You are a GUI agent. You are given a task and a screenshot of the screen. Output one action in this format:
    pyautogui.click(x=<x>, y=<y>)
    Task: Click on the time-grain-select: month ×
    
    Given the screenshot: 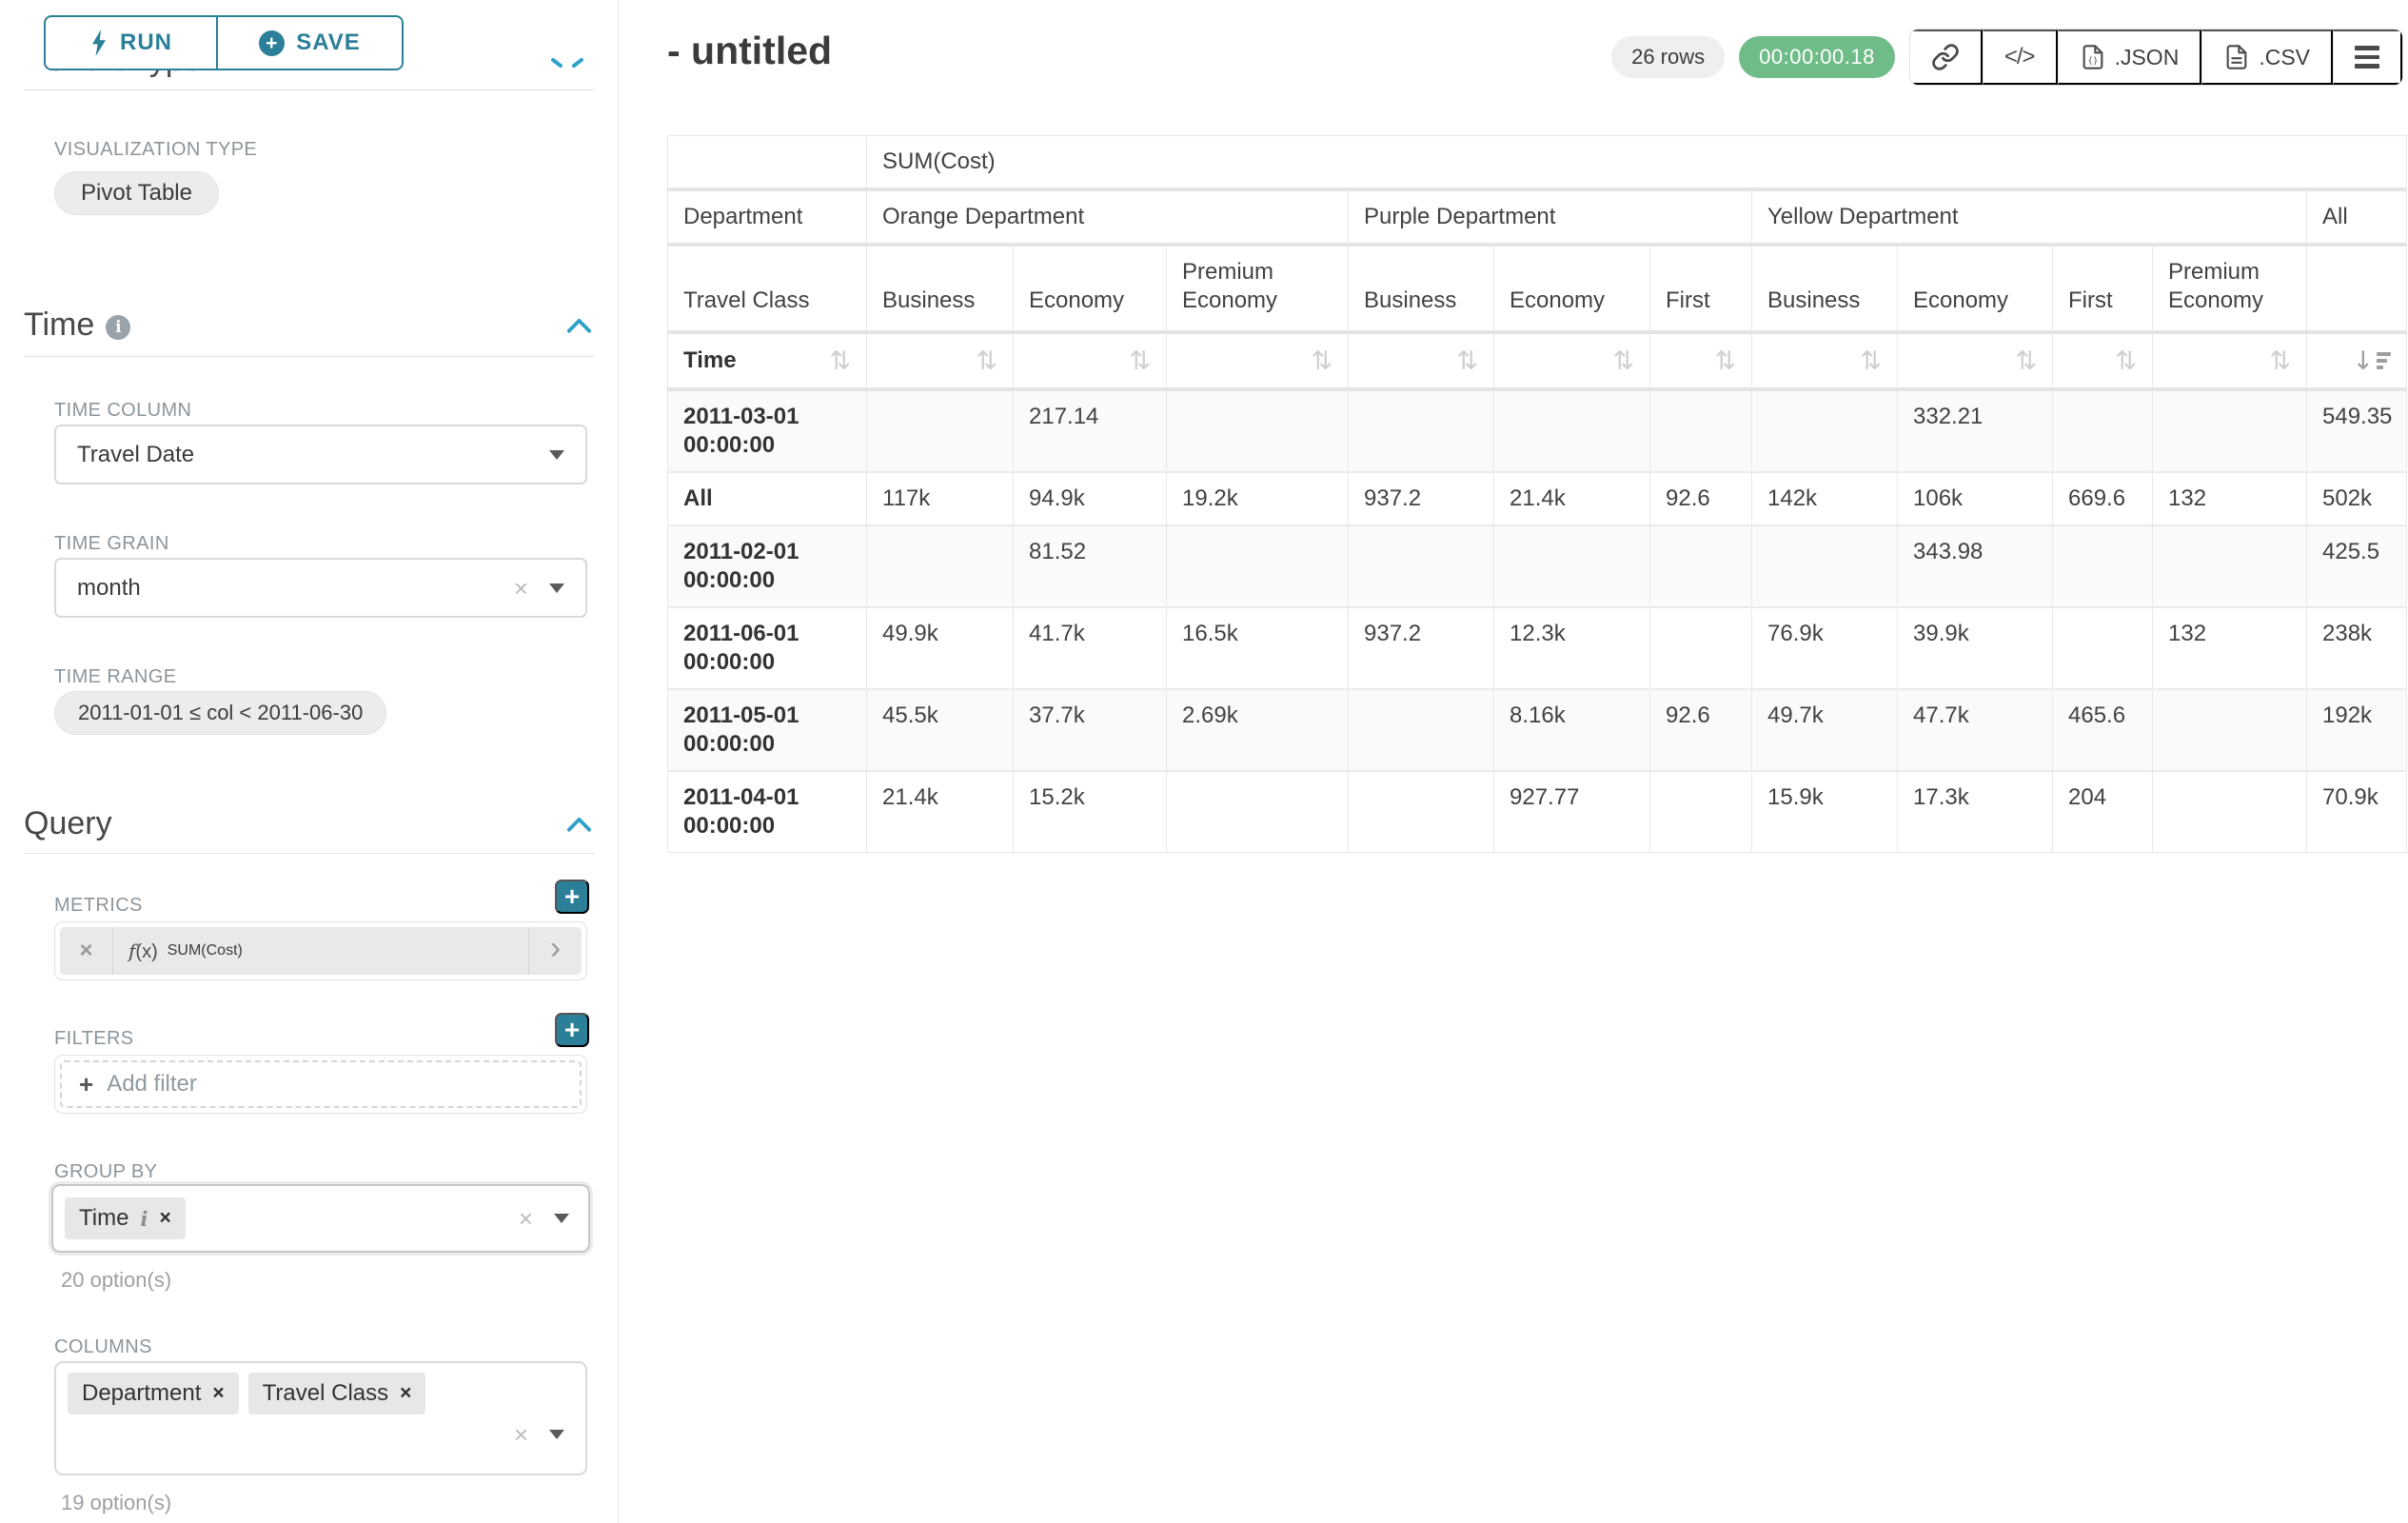 What is the action you would take?
    pyautogui.click(x=320, y=588)
    